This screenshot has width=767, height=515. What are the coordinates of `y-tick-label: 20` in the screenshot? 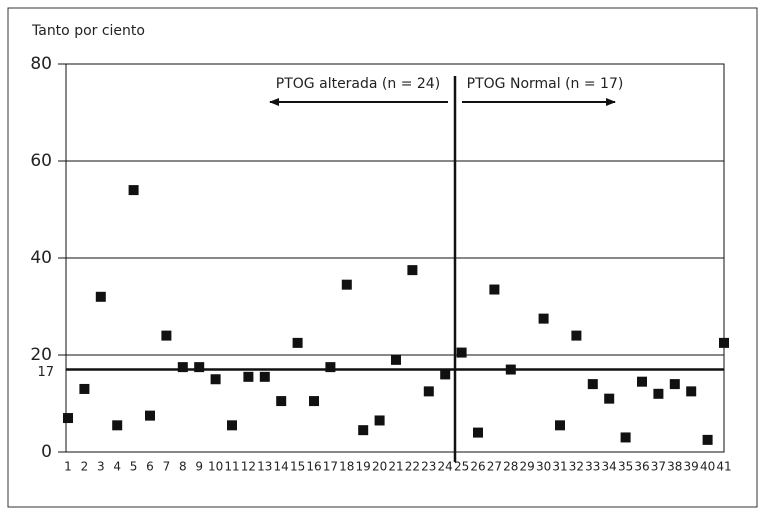 It's located at (41, 355).